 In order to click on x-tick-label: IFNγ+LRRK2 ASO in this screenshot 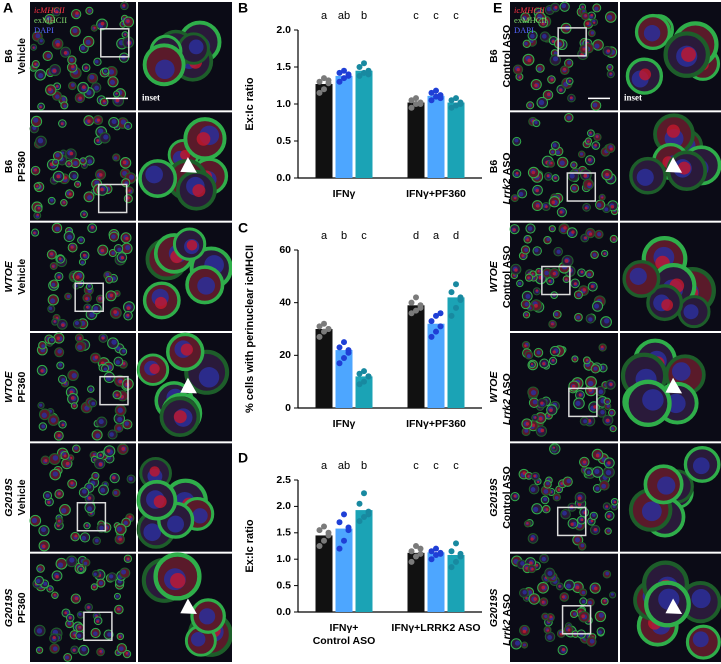, I will do `click(435, 628)`.